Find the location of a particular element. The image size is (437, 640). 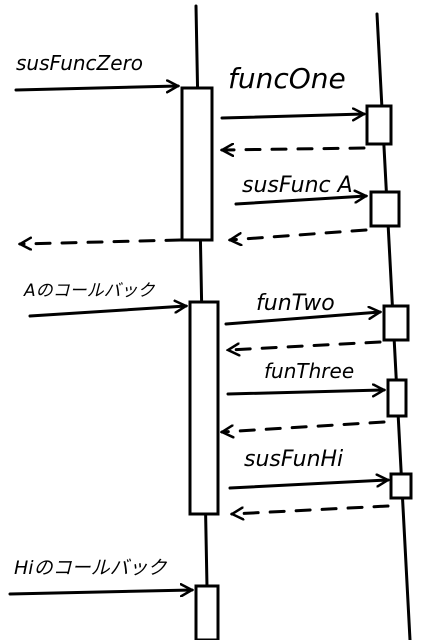

message-arrow-funthree is located at coordinates (305, 392).